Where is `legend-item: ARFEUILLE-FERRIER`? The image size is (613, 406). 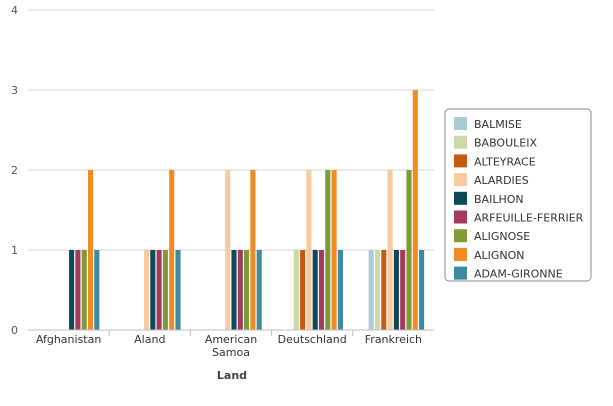
legend-item: ARFEUILLE-FERRIER is located at coordinates (519, 217).